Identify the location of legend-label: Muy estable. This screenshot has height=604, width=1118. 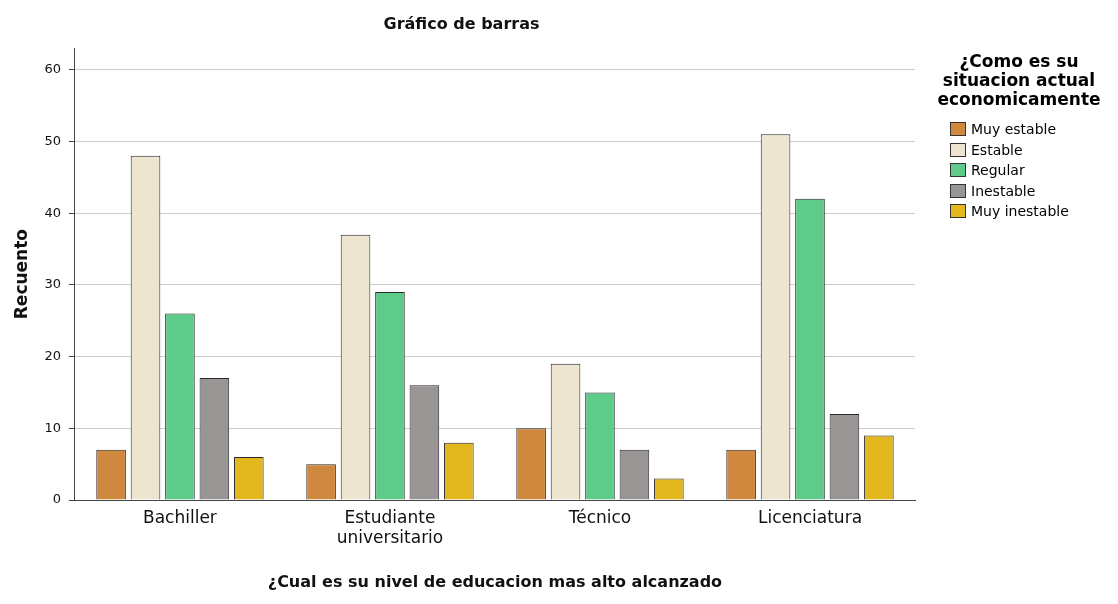
(1014, 129).